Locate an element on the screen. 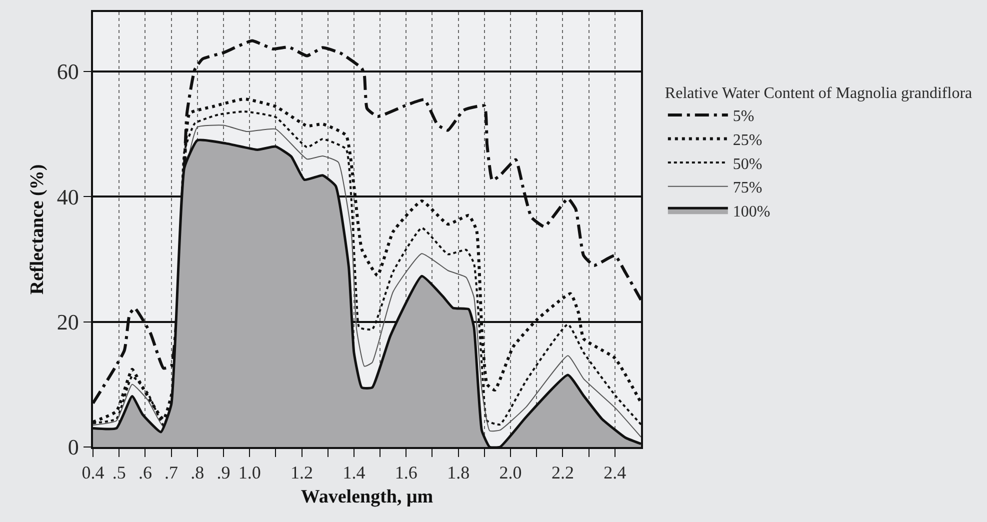  x-tick-label: .9 is located at coordinates (223, 472).